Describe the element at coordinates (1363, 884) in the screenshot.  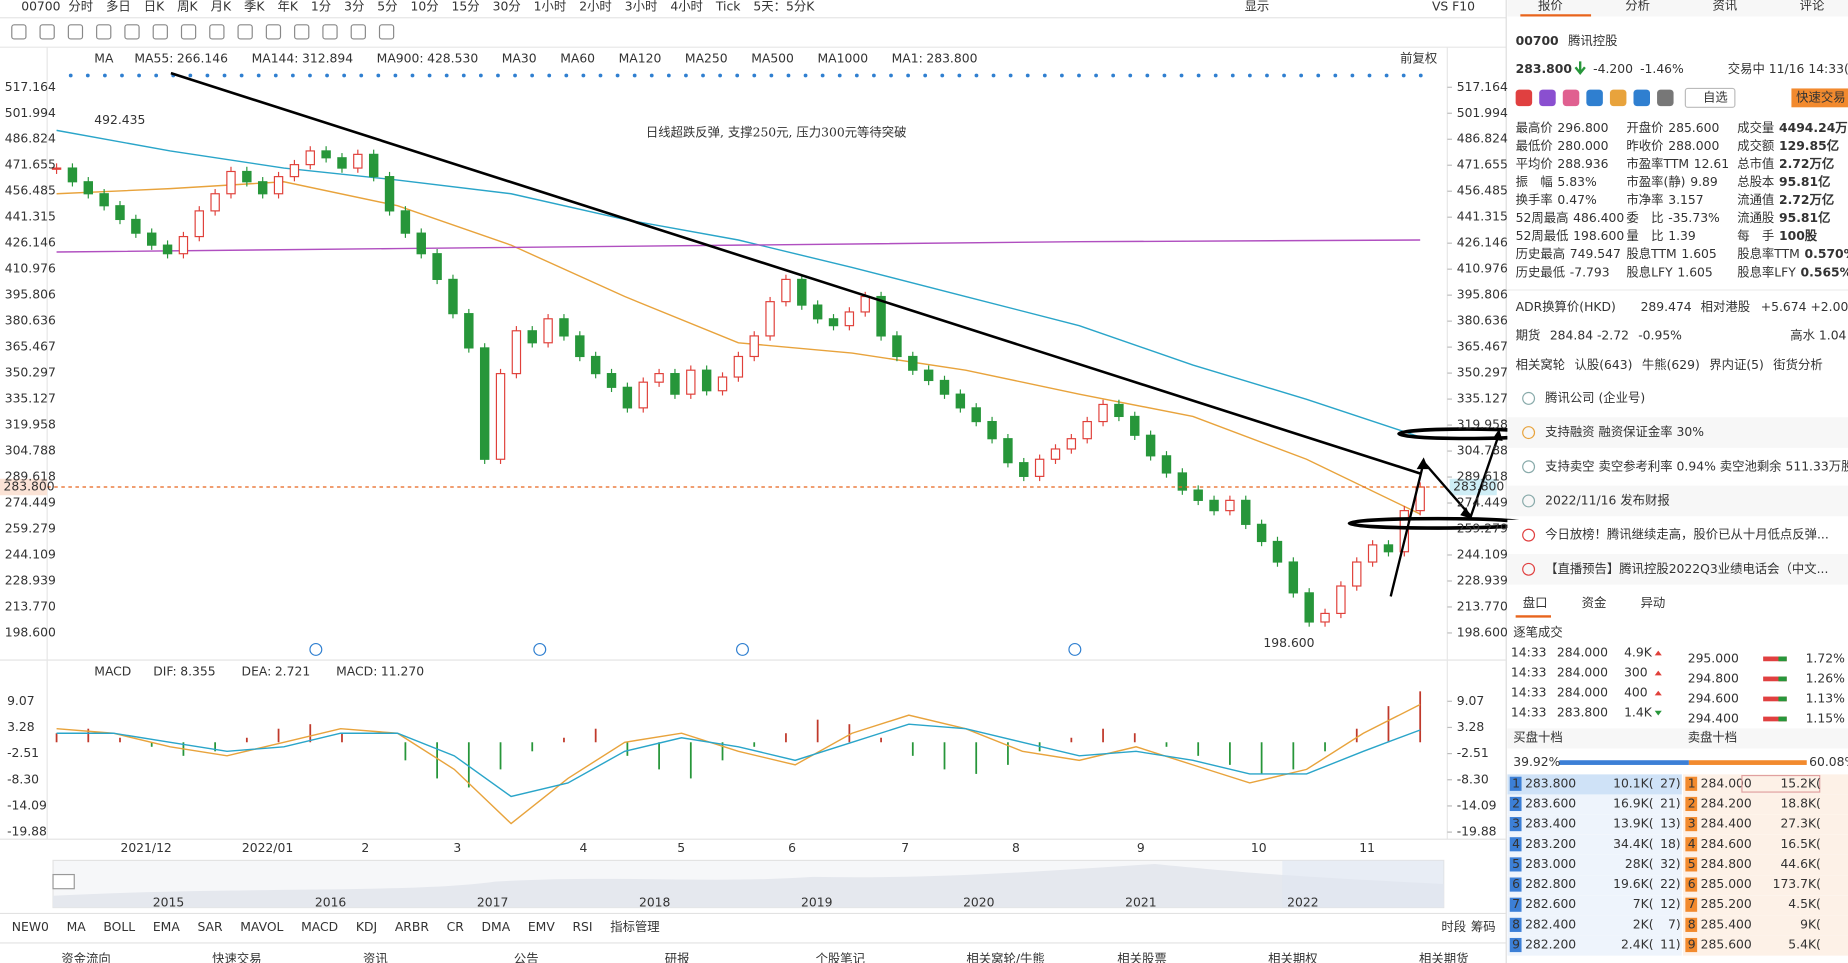
I see `timeline-window` at that location.